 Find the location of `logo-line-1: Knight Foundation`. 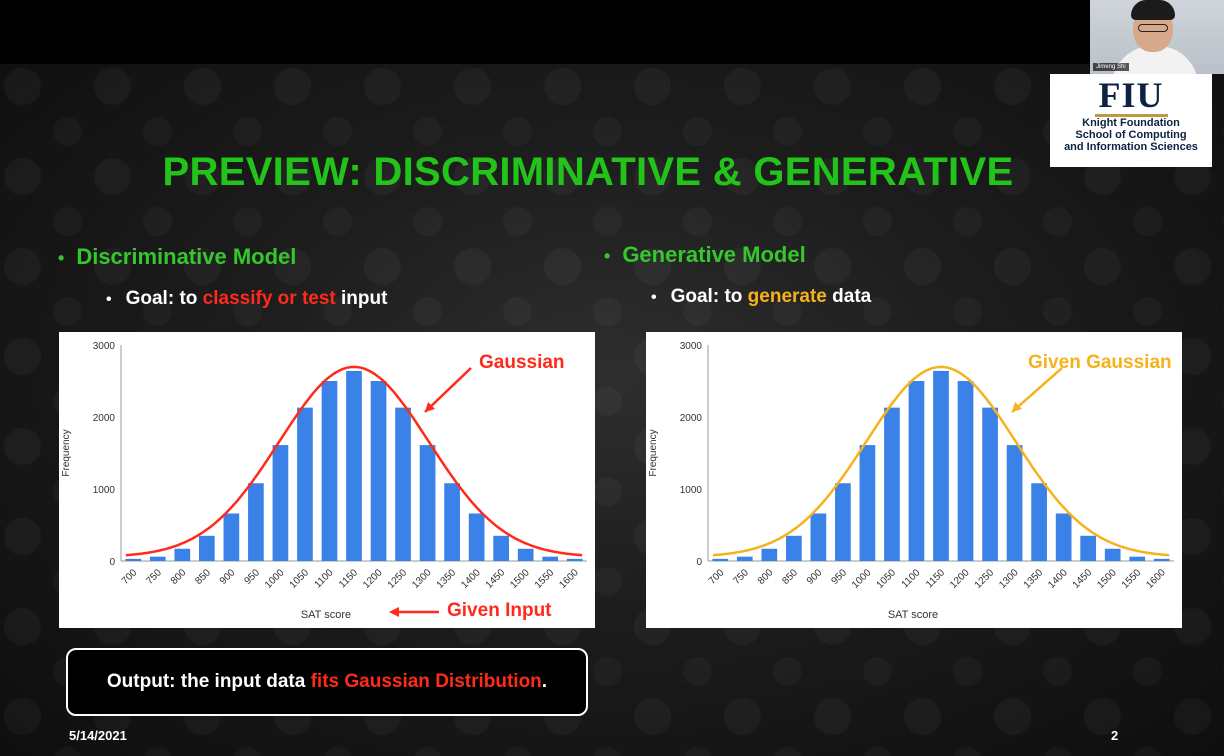

logo-line-1: Knight Foundation is located at coordinates (1131, 123).